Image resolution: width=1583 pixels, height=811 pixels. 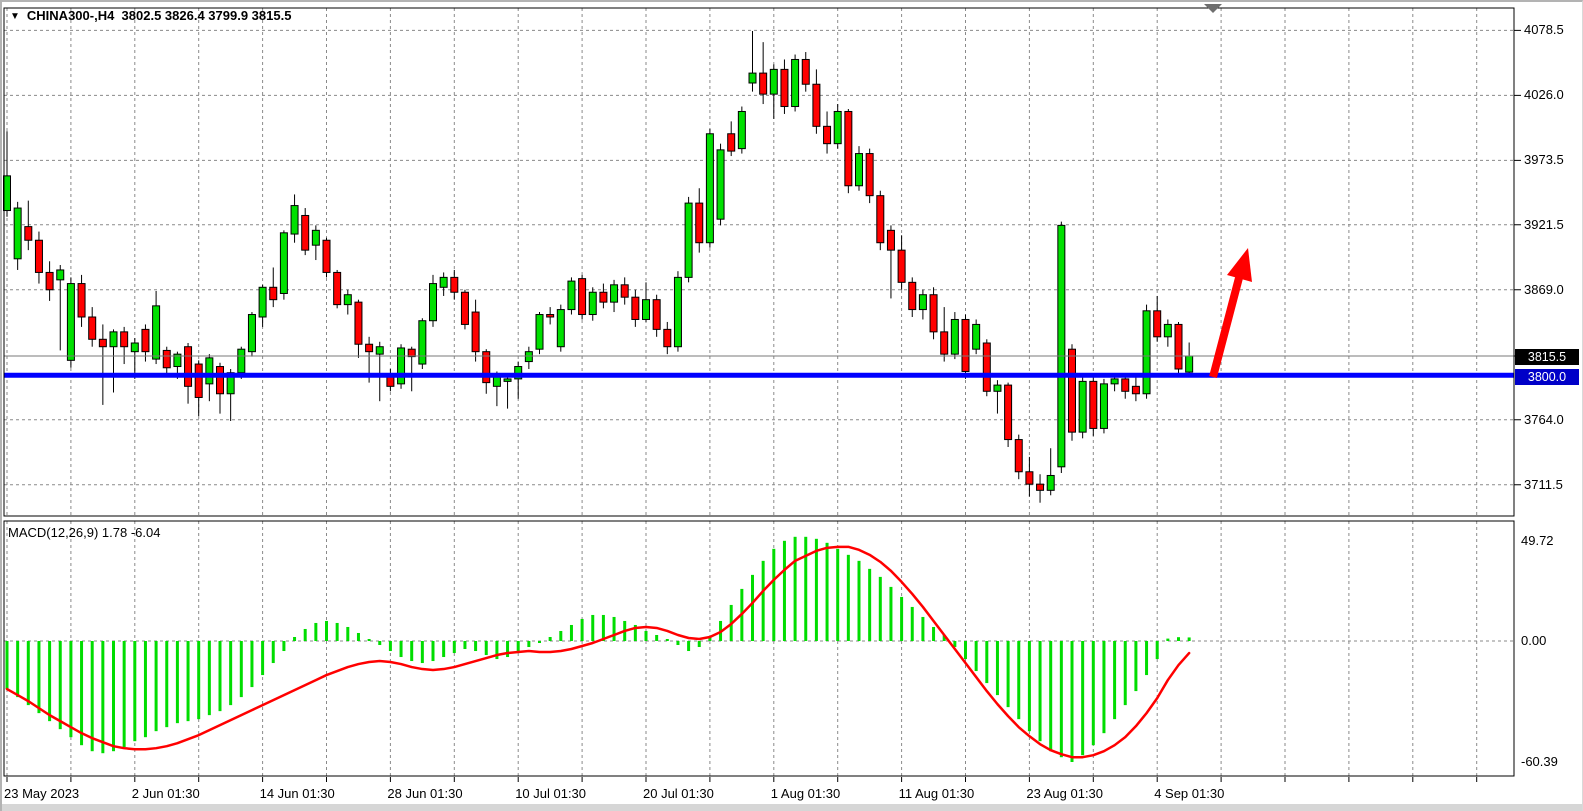 I want to click on time-axis-label: 20 Jul 01:30, so click(x=678, y=793).